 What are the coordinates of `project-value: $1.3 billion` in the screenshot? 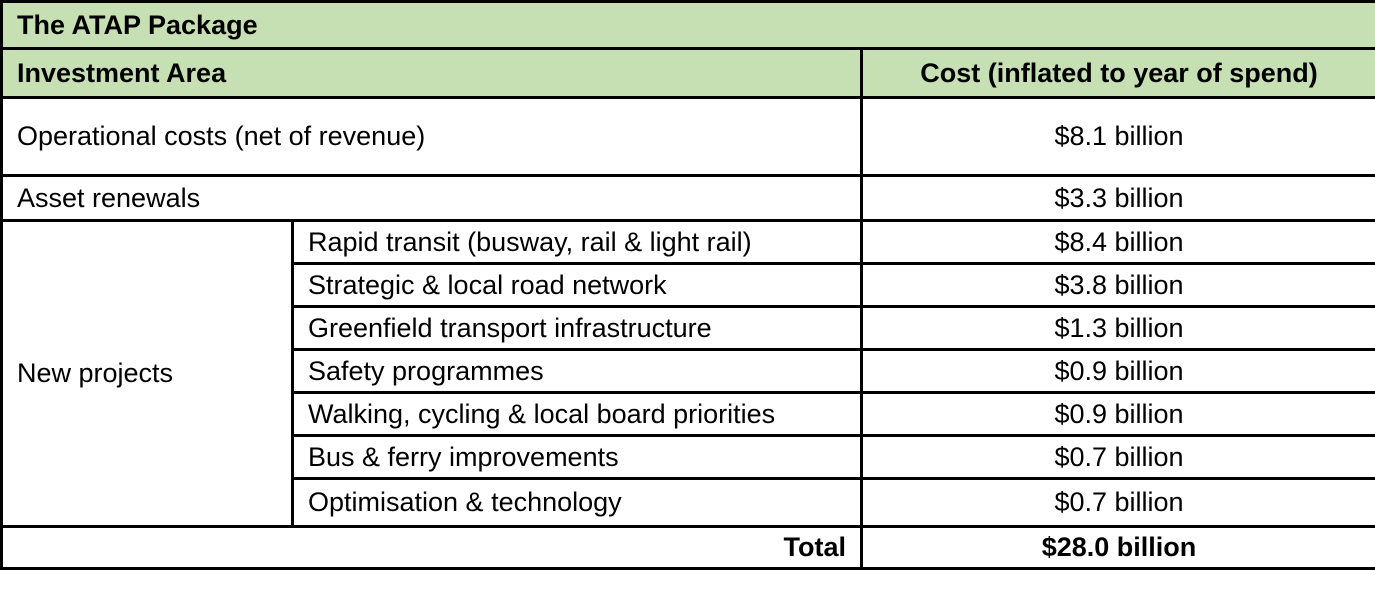 It's located at (1117, 328).